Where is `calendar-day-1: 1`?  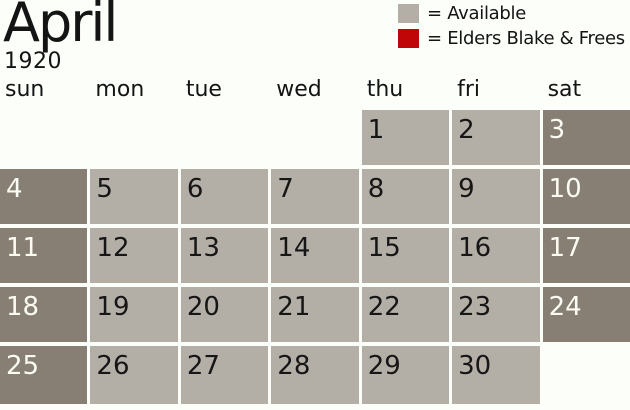
calendar-day-1: 1 is located at coordinates (405, 137).